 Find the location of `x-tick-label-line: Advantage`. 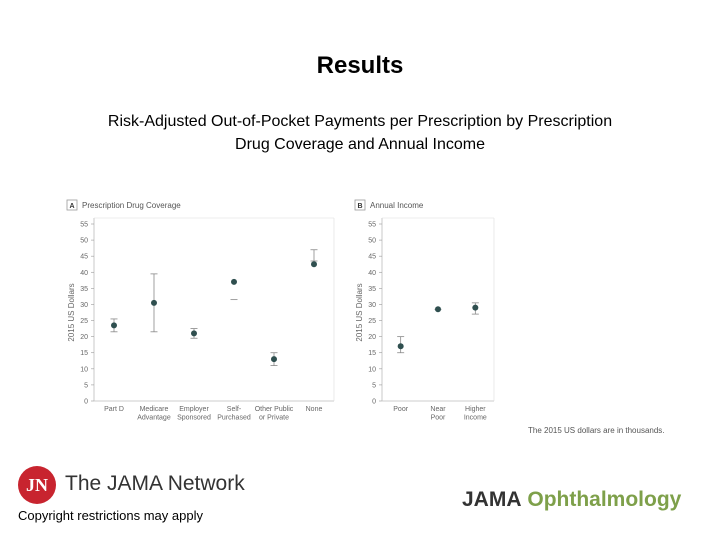

x-tick-label-line: Advantage is located at coordinates (154, 418).